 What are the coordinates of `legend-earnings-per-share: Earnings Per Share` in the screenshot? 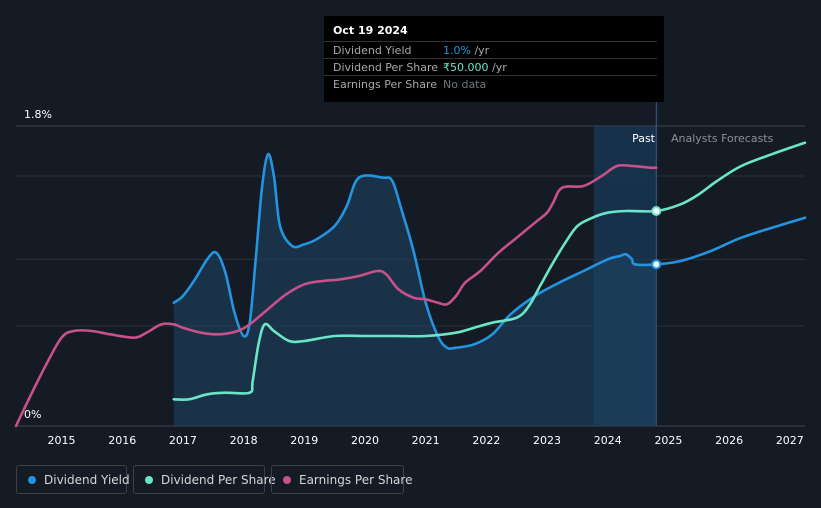 It's located at (341, 479).